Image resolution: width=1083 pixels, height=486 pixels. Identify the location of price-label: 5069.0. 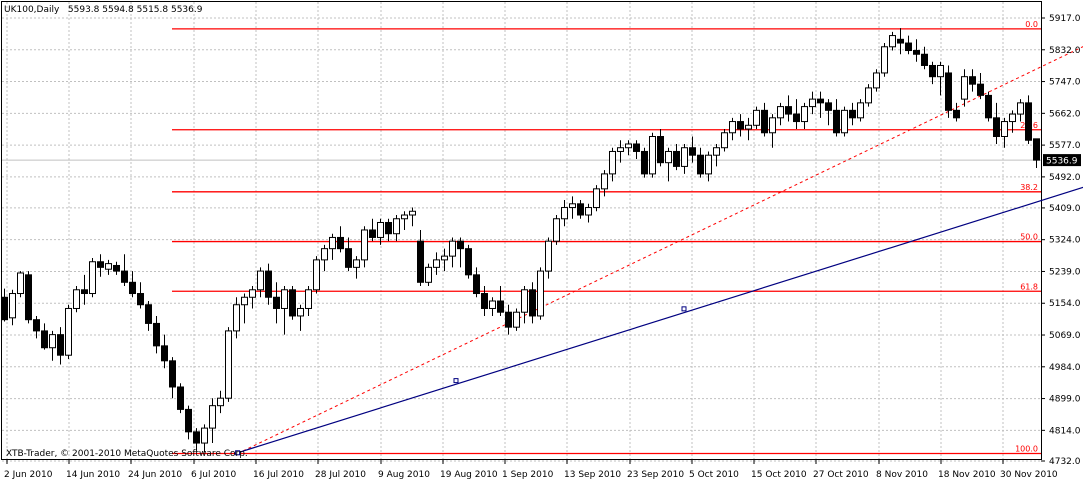
(1065, 336).